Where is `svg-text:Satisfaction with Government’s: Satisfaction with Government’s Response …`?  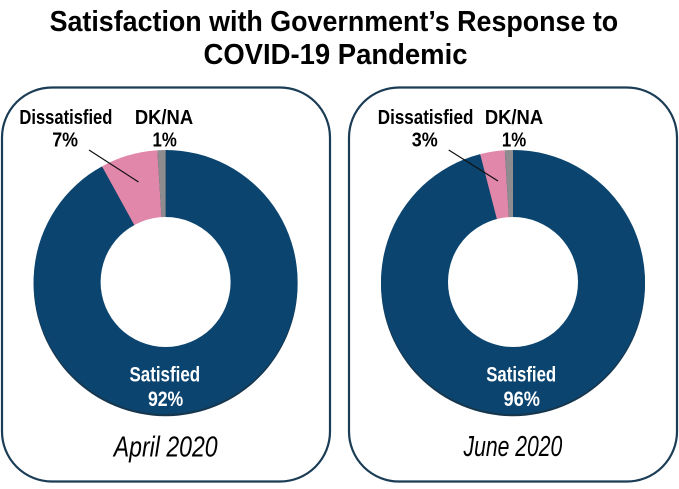 svg-text:Satisfaction with Government’s: Satisfaction with Government’s Response … is located at coordinates (334, 22).